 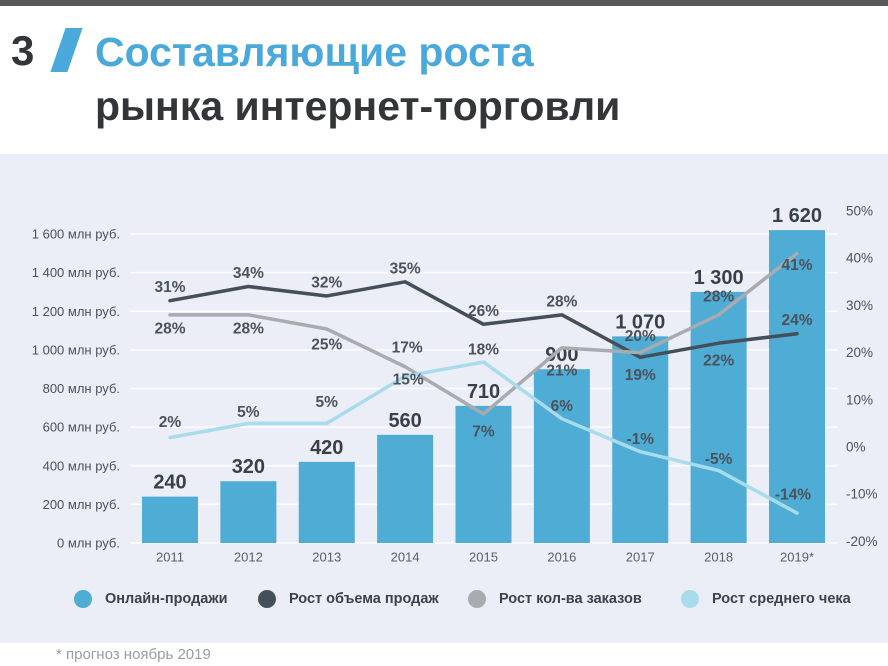 I want to click on line-sales-volume-growth, so click(x=483, y=320).